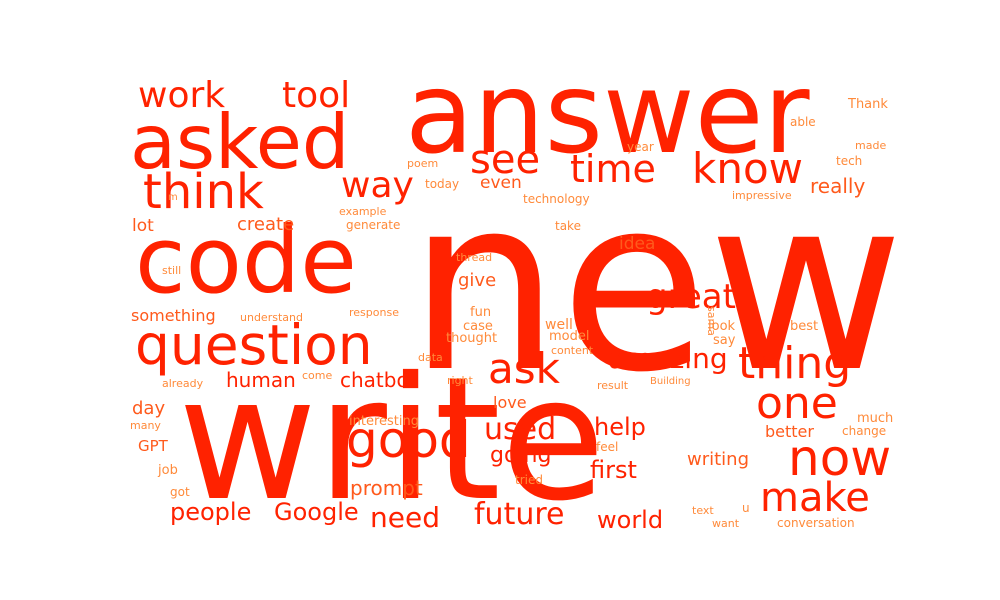 This screenshot has height=600, width=1000. What do you see at coordinates (474, 257) in the screenshot?
I see `cloud-word: thread` at bounding box center [474, 257].